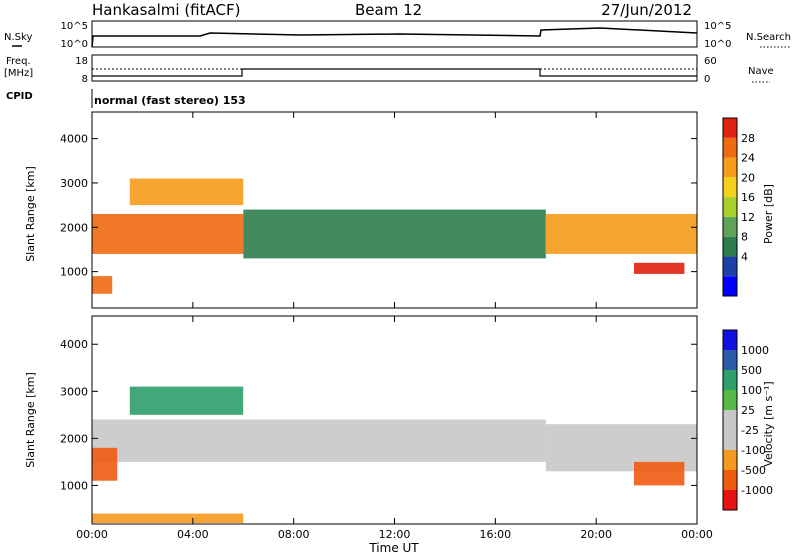 The height and width of the screenshot is (554, 800). Describe the element at coordinates (74, 438) in the screenshot. I see `velocity-ytick-label-1: 2000` at that location.